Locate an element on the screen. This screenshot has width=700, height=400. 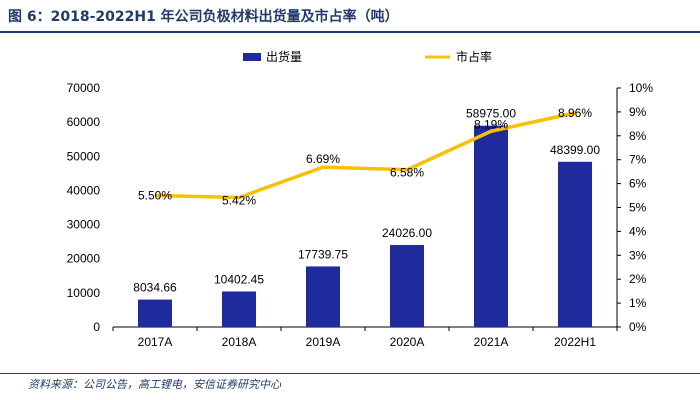
x-tick-label: 2022H1 is located at coordinates (575, 342).